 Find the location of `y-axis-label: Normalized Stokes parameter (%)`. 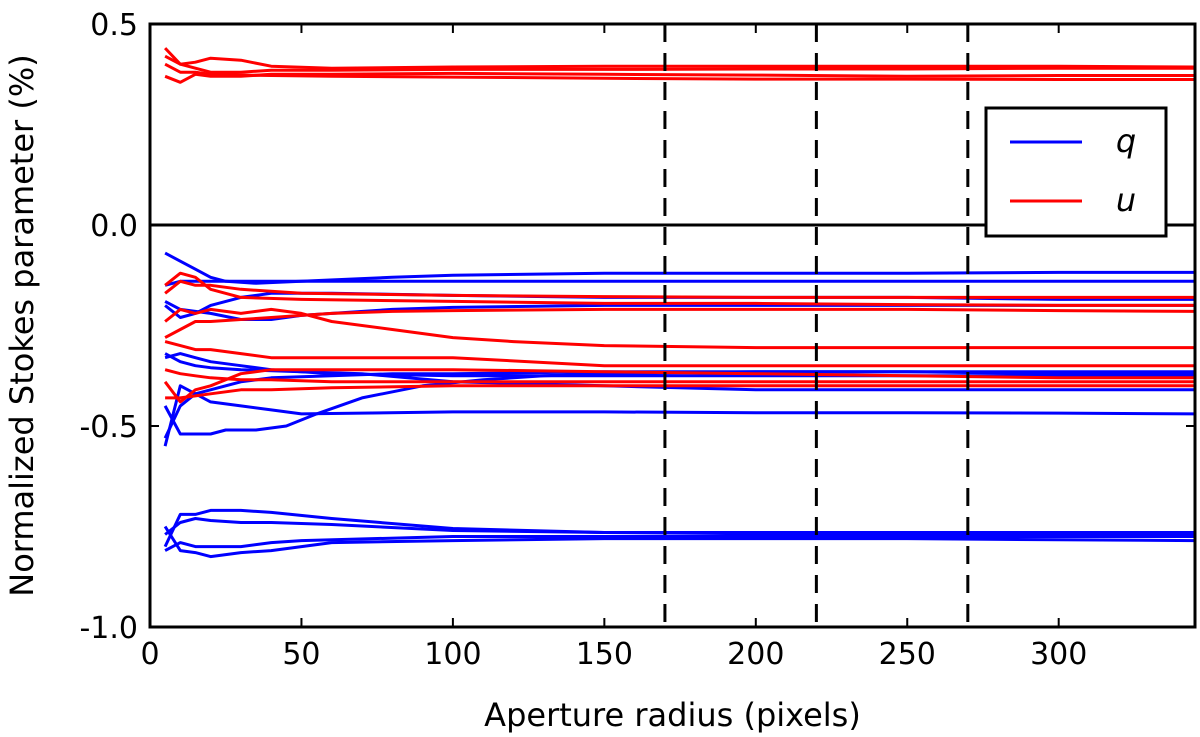

y-axis-label: Normalized Stokes parameter (%) is located at coordinates (22, 325).